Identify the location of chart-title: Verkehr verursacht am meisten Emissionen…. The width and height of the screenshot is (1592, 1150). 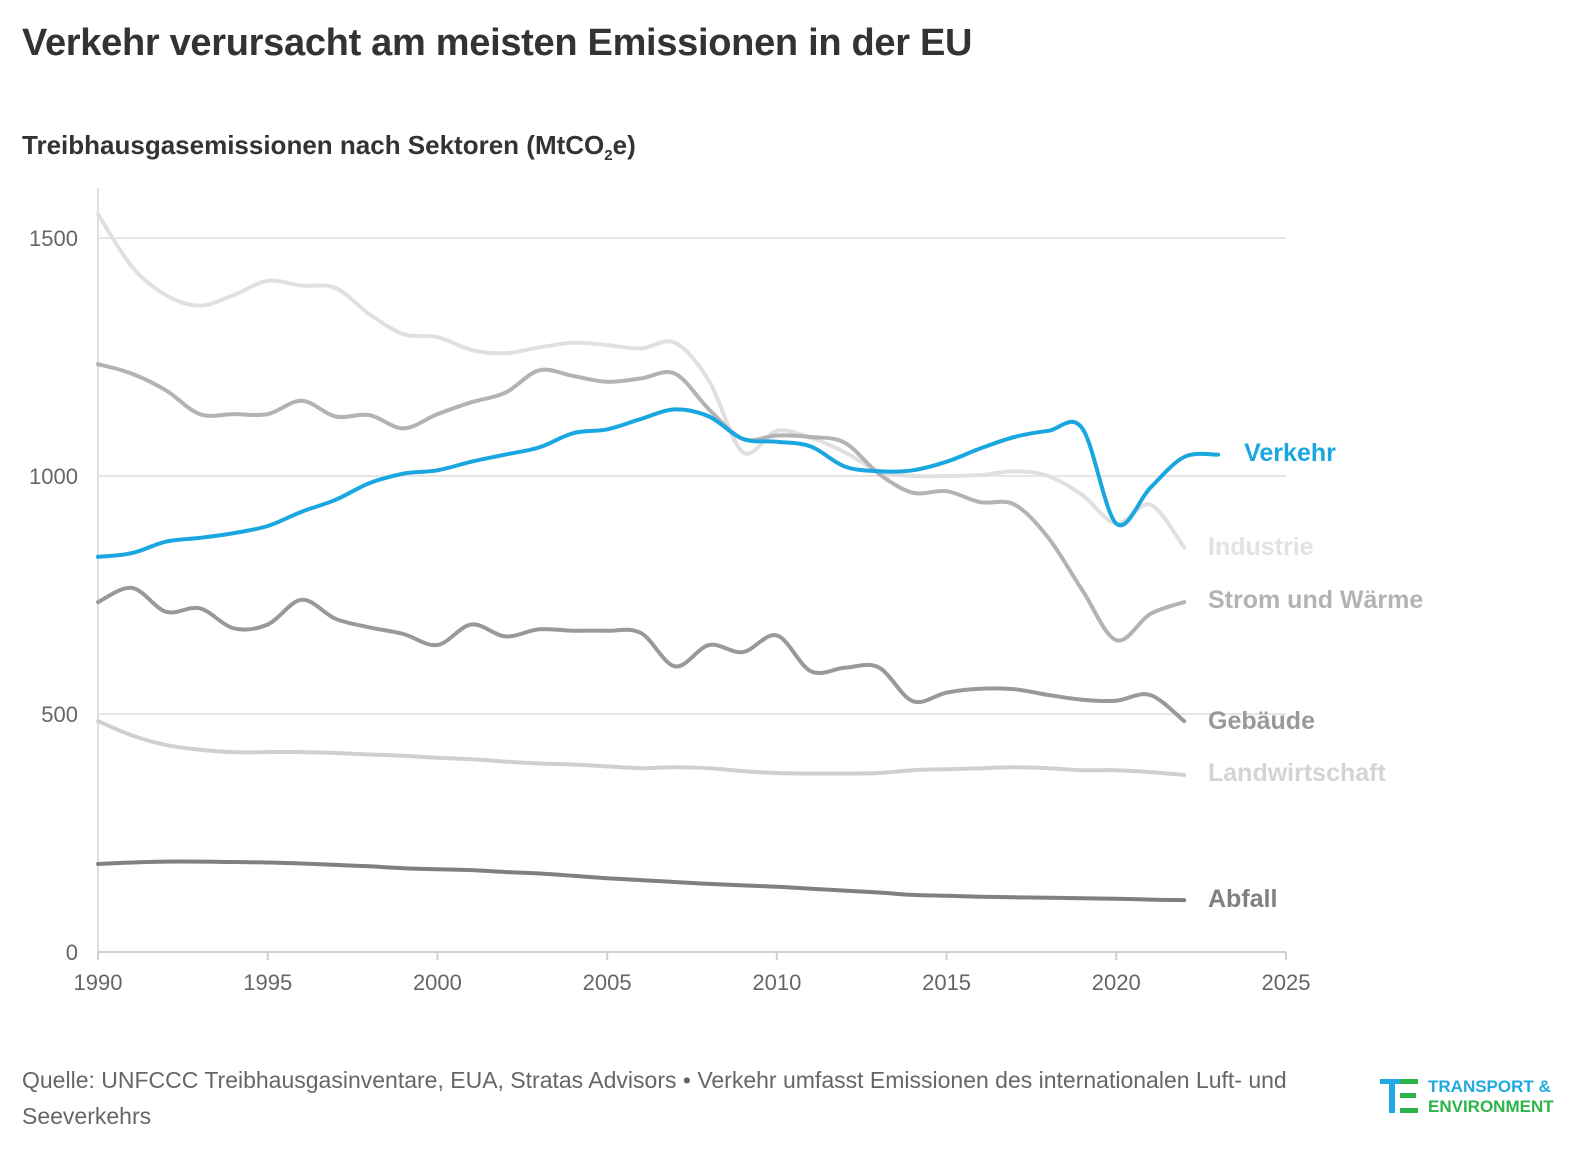
(497, 43).